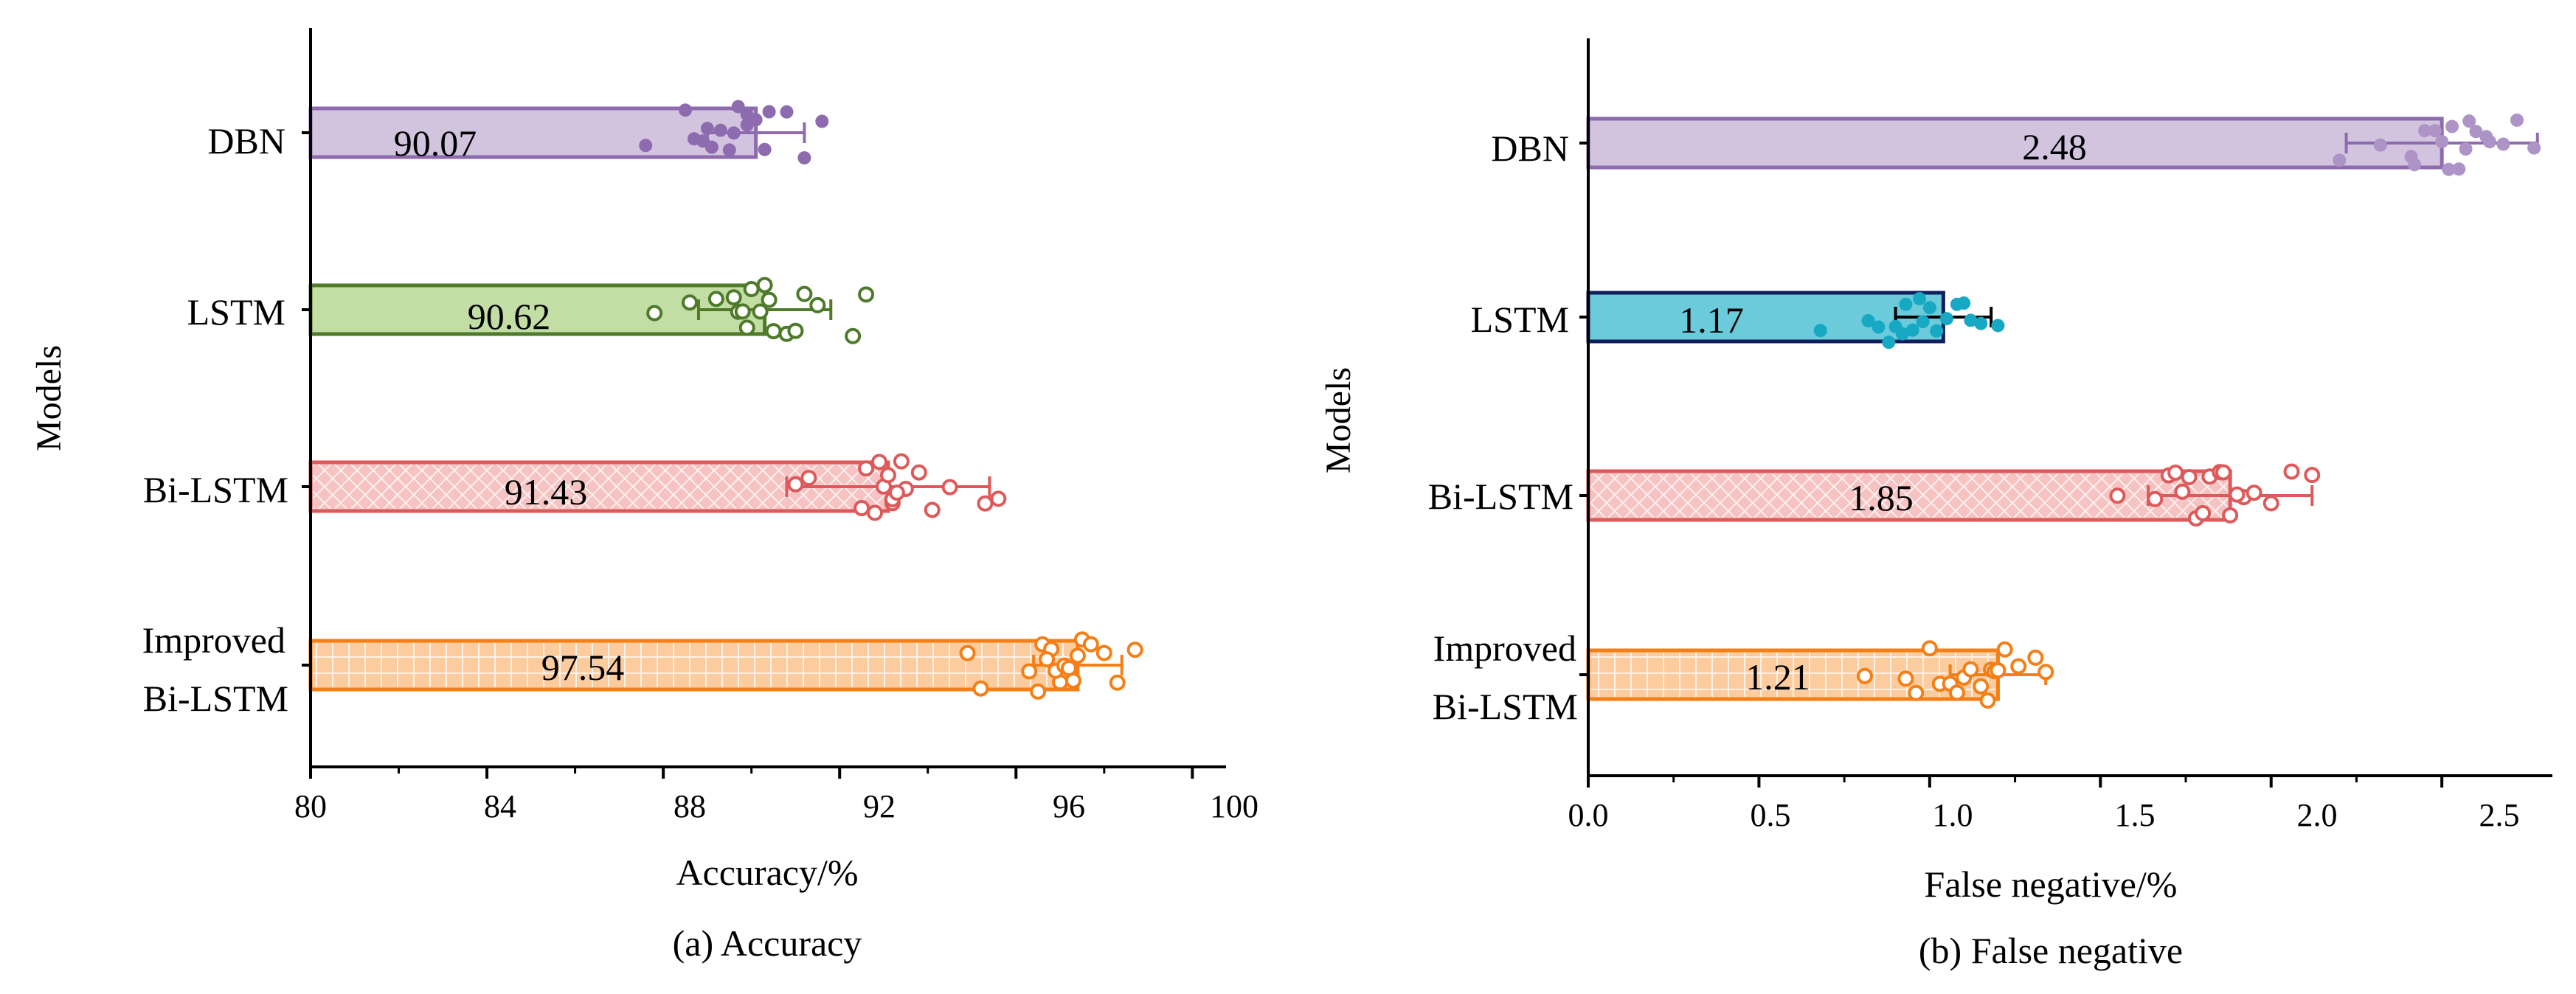 This screenshot has height=994, width=2576. What do you see at coordinates (510, 316) in the screenshot?
I see `value-label-lstm: 90.62` at bounding box center [510, 316].